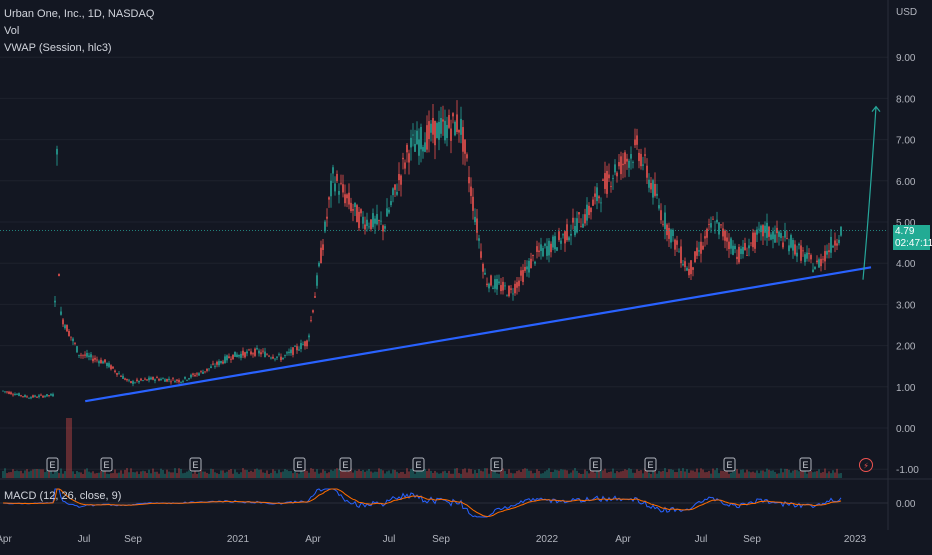 This screenshot has height=555, width=932. Describe the element at coordinates (12, 31) in the screenshot. I see `volume-indicator-label: Vol` at that location.